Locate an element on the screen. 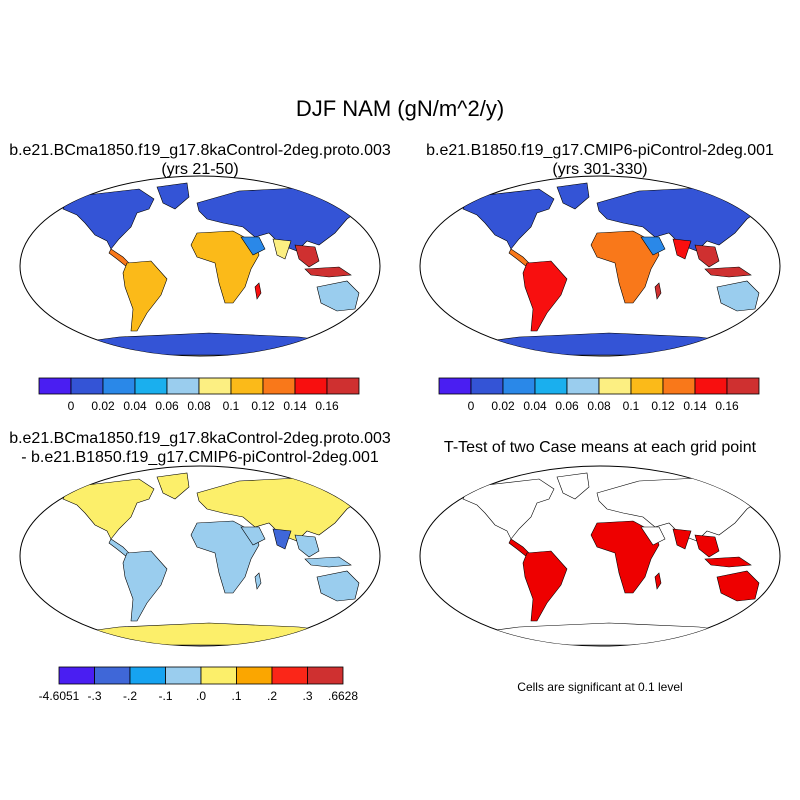 The width and height of the screenshot is (800, 800). colorbar-labels-case2: 0 0.02 0.04 0.06 0.08 0.1 0.12 0.14 0.16 is located at coordinates (599, 407).